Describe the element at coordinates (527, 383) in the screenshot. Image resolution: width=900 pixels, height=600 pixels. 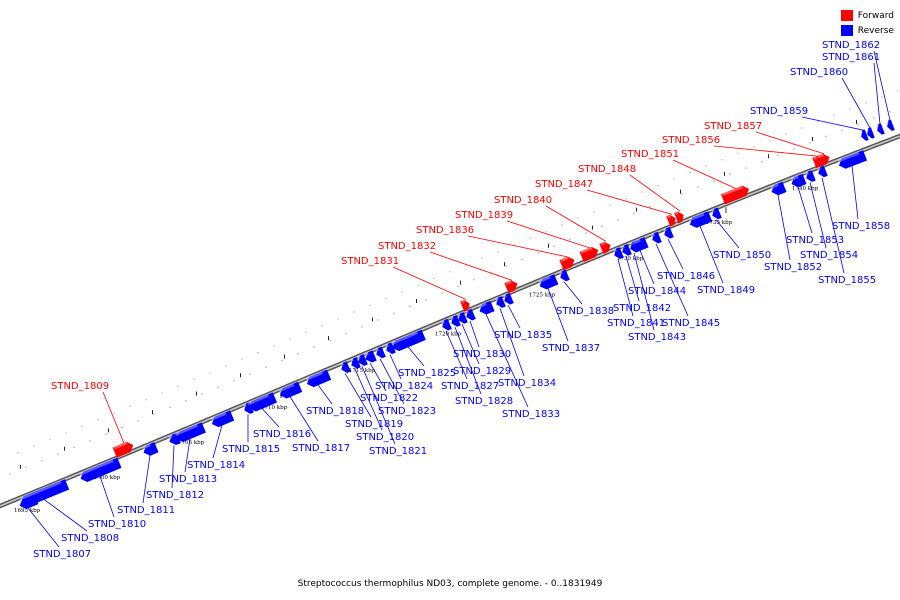
I see `gene-label-stnd_1834: STND_1834` at that location.